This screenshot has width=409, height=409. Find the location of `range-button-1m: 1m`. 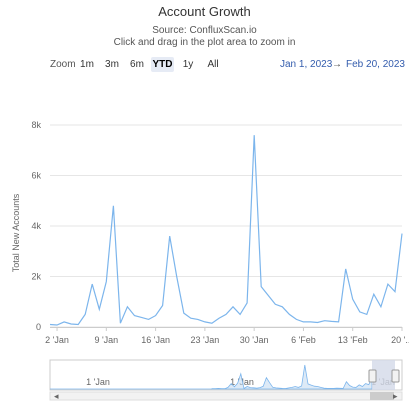

range-button-1m: 1m is located at coordinates (87, 64).